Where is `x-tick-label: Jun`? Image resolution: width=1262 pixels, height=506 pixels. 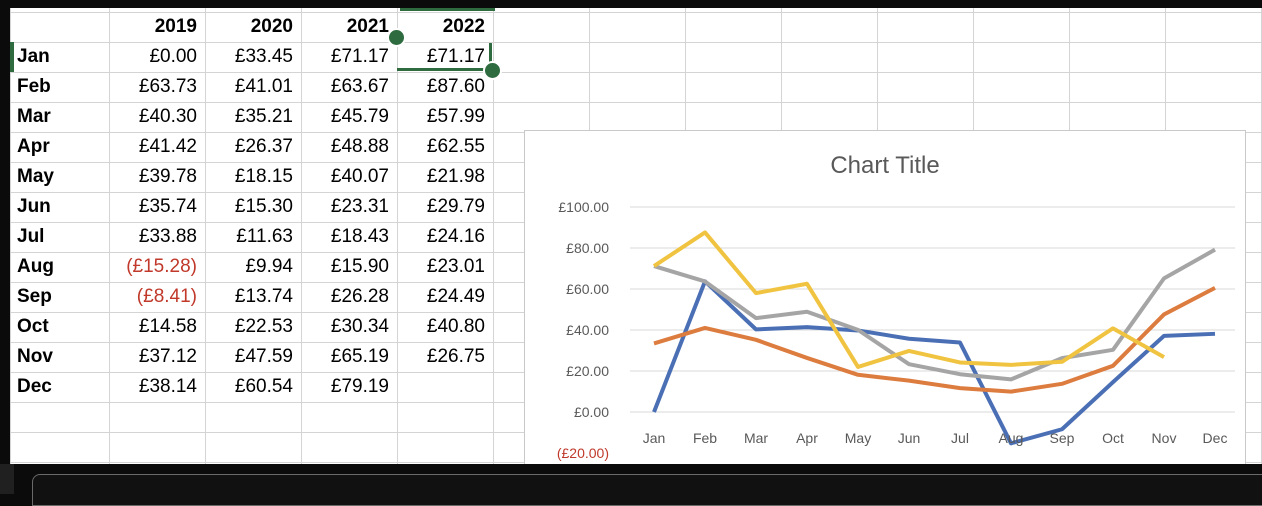
x-tick-label: Jun is located at coordinates (909, 438).